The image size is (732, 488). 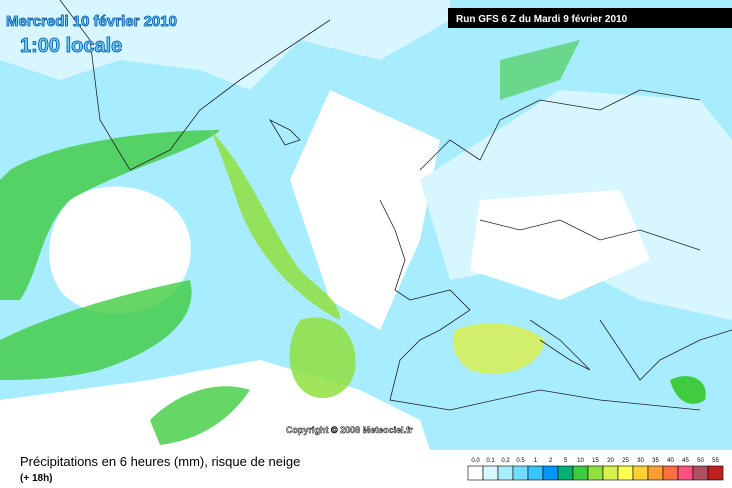 I want to click on legend-label: 15, so click(x=595, y=461).